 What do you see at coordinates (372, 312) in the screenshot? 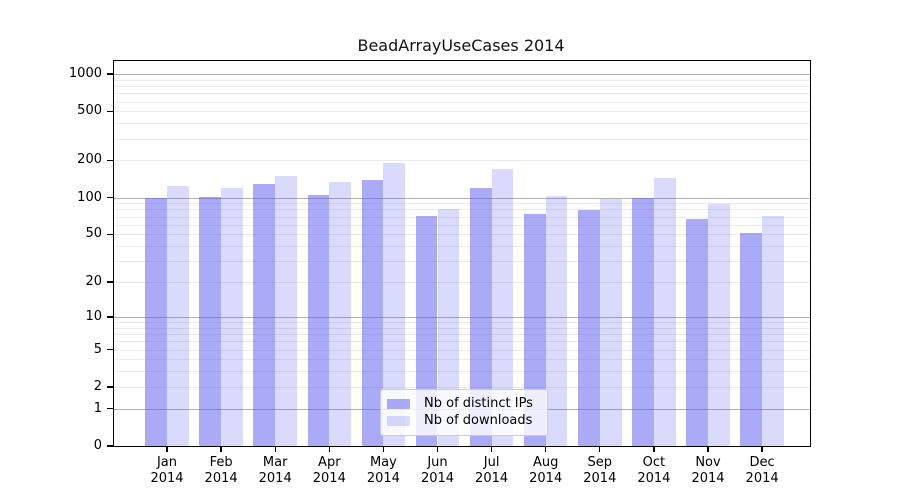
I see `bar-ips-may` at bounding box center [372, 312].